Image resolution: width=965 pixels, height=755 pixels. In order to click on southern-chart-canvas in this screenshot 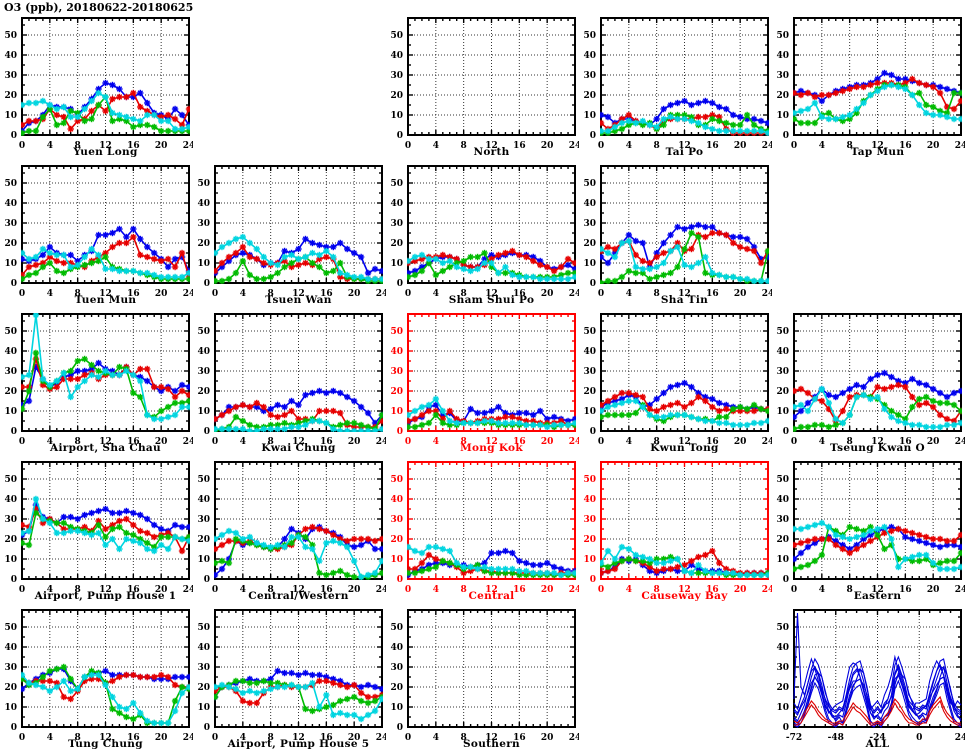, I will do `click(482, 681)`.